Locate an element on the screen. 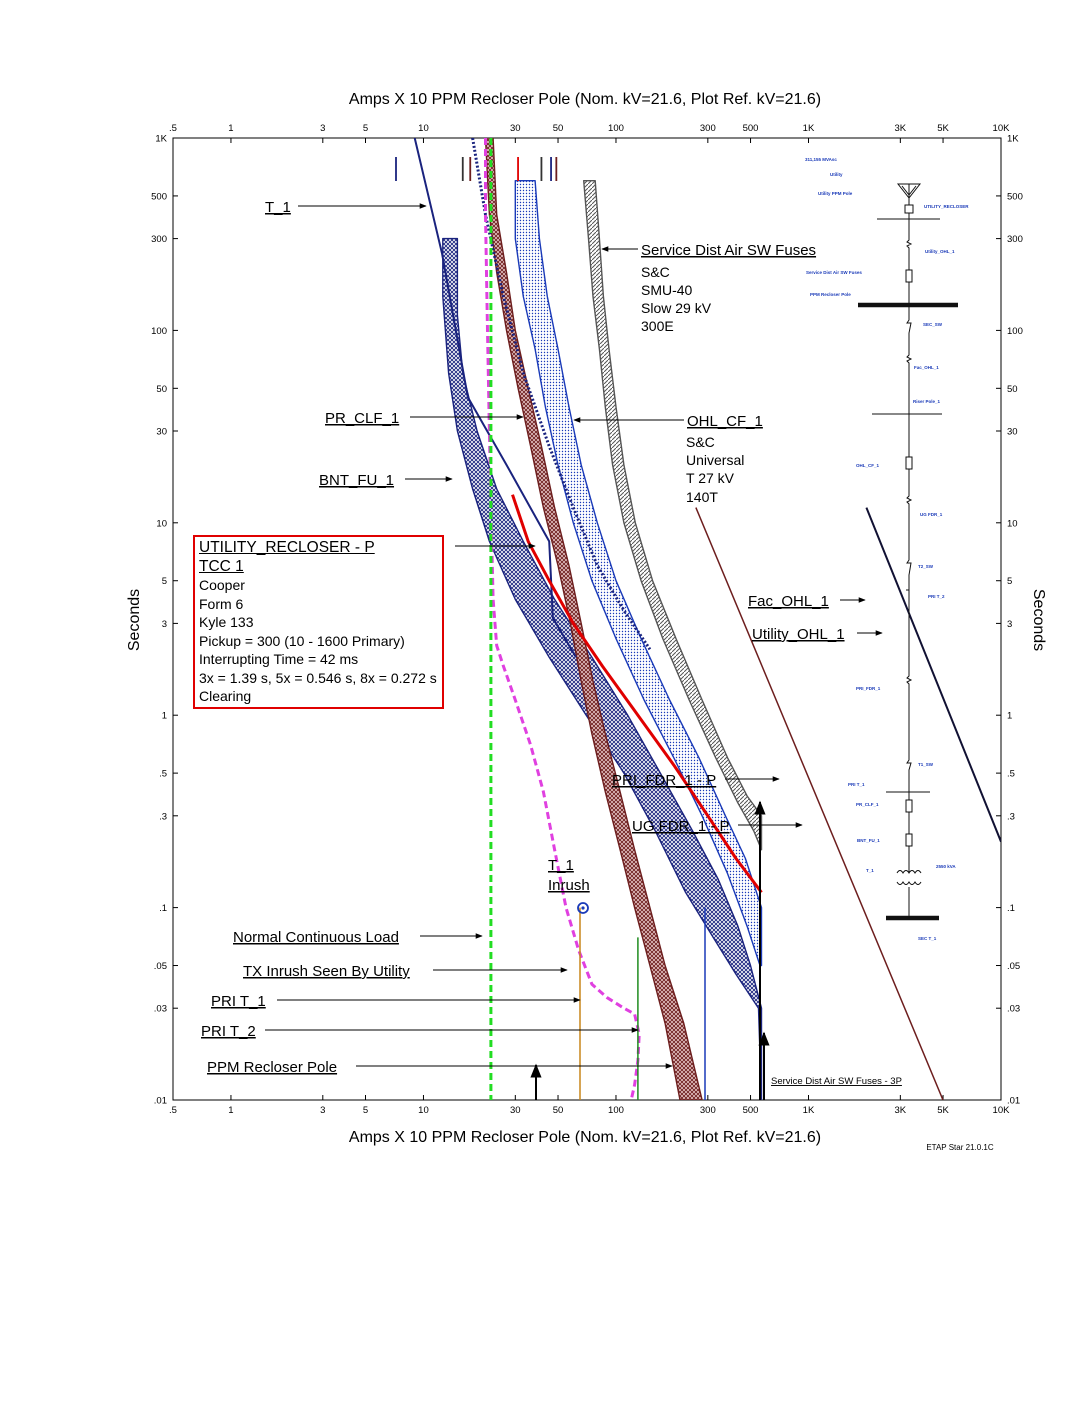 Image resolution: width=1088 pixels, height=1408 pixels. recloser-box-line: Form 6 is located at coordinates (221, 603).